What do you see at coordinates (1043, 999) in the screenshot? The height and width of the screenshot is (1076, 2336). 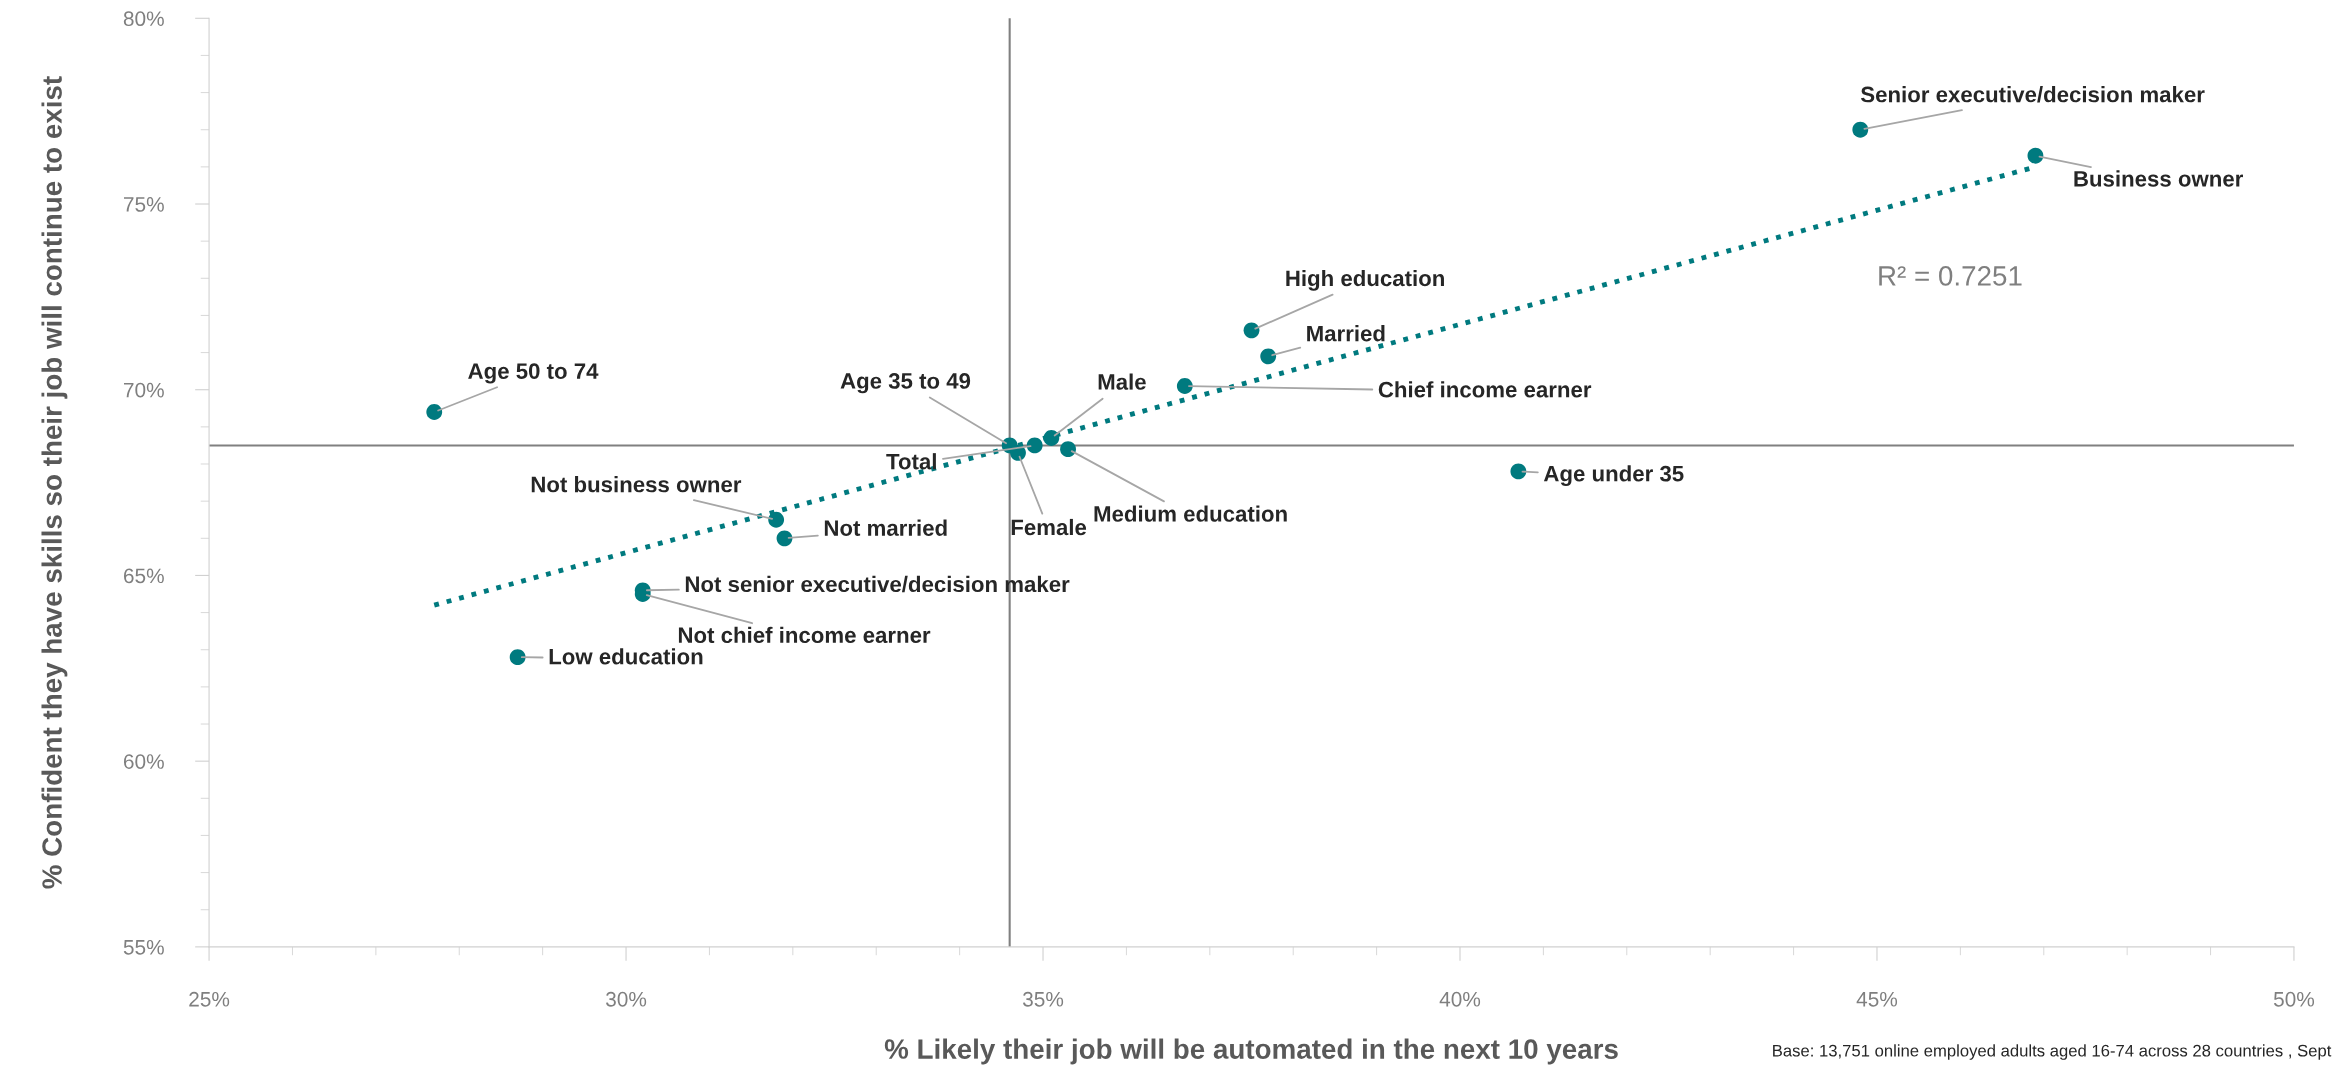 I see `x-tick-label: 35%` at bounding box center [1043, 999].